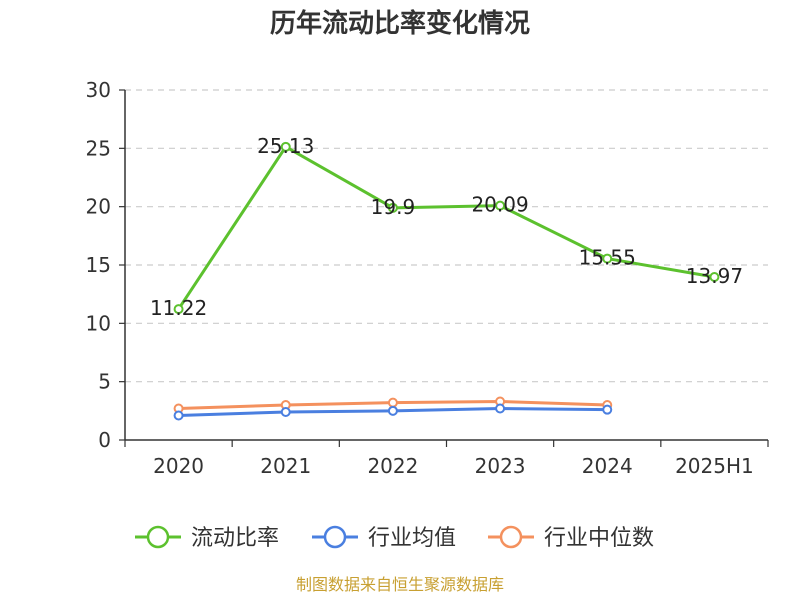 This screenshot has height=600, width=800. I want to click on source-note: 制图数据来自恒生聚源数据库, so click(400, 584).